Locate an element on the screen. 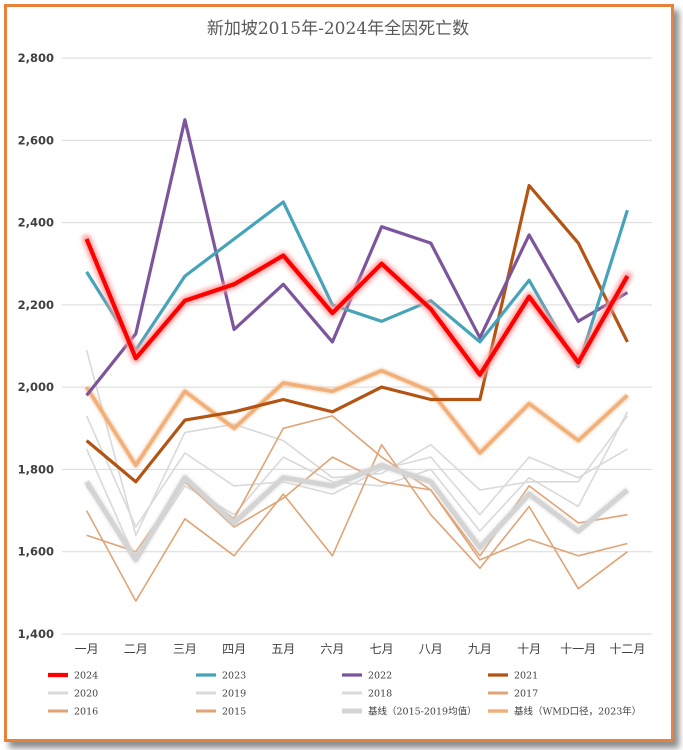 The image size is (683, 750). series-1-line is located at coordinates (356, 471).